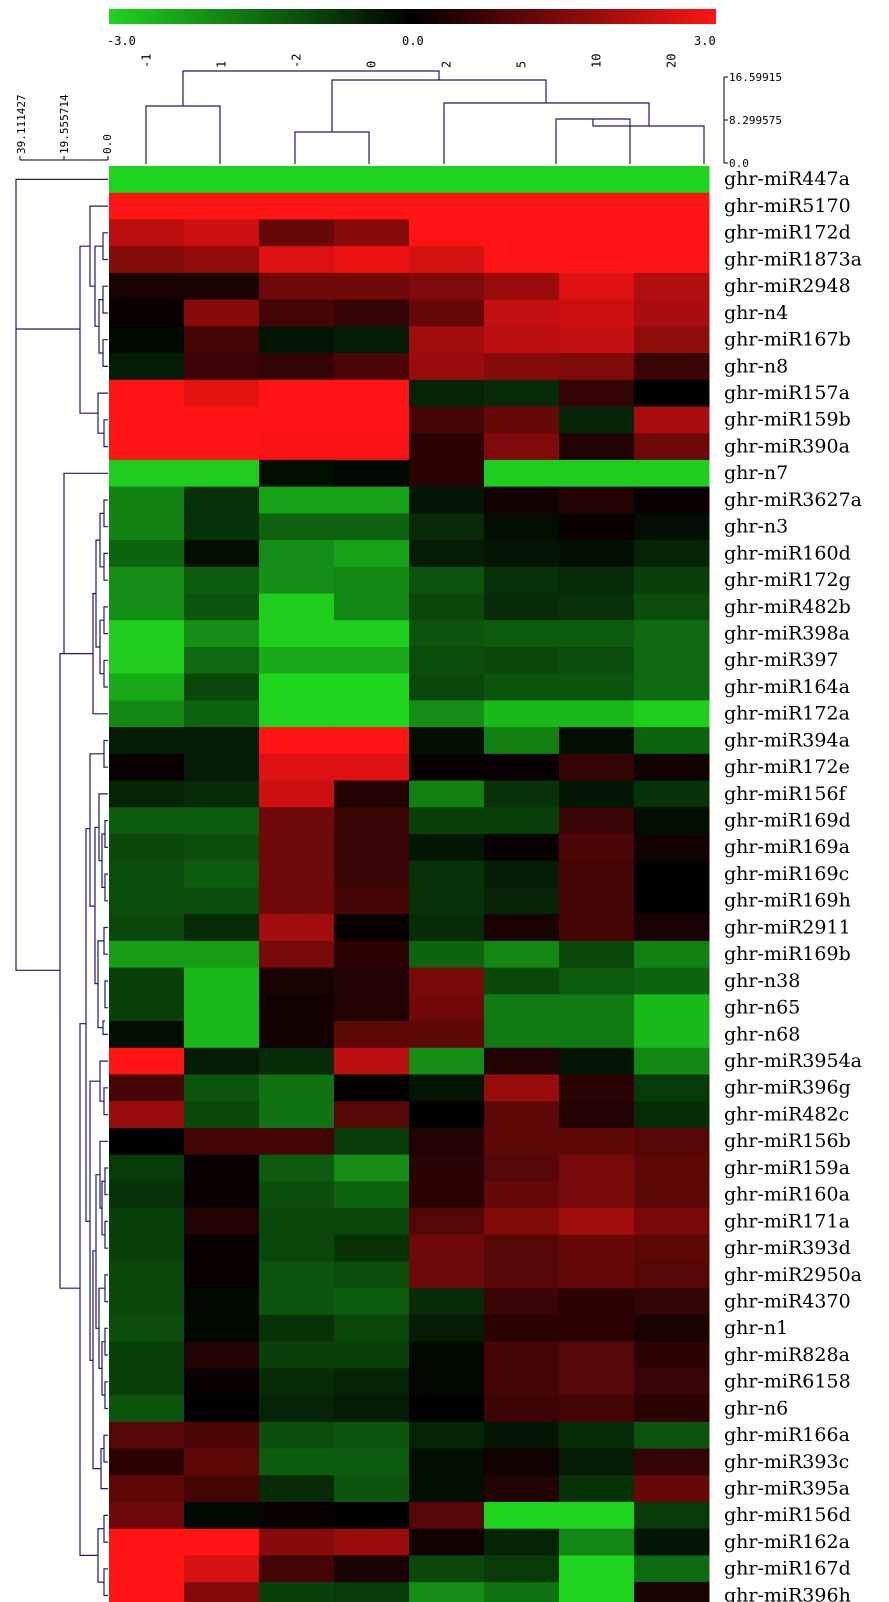  What do you see at coordinates (21, 124) in the screenshot?
I see `row-scale-max: 39.111427` at bounding box center [21, 124].